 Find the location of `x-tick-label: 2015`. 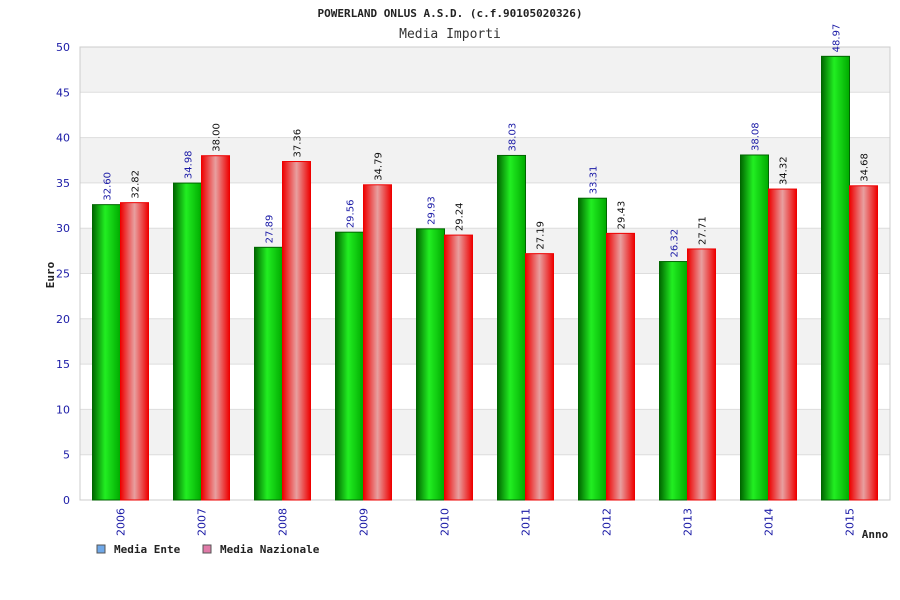

x-tick-label: 2015 is located at coordinates (850, 522).